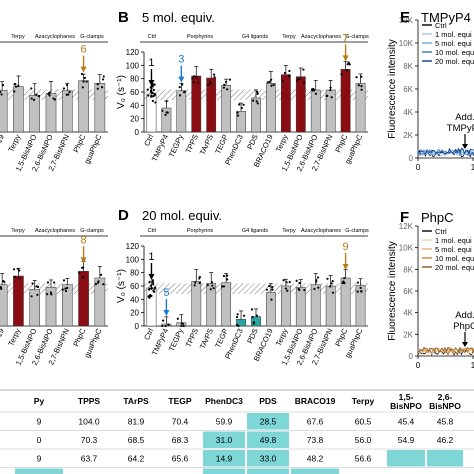 This screenshot has height=474, width=474. What do you see at coordinates (121, 286) in the screenshot?
I see `y-axis-label: V₀ (s⁻¹)` at bounding box center [121, 286].